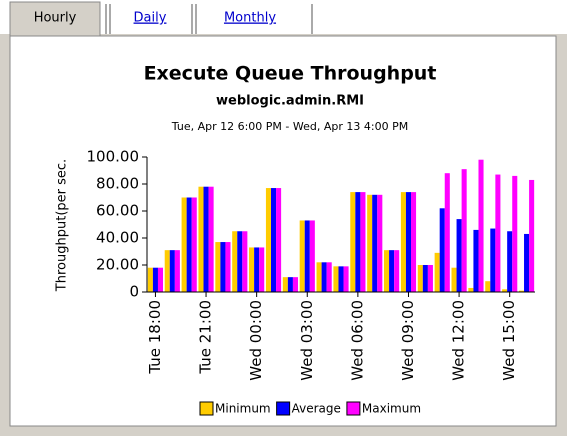 The height and width of the screenshot is (440, 567). I want to click on tab-link: Daily, so click(150, 18).